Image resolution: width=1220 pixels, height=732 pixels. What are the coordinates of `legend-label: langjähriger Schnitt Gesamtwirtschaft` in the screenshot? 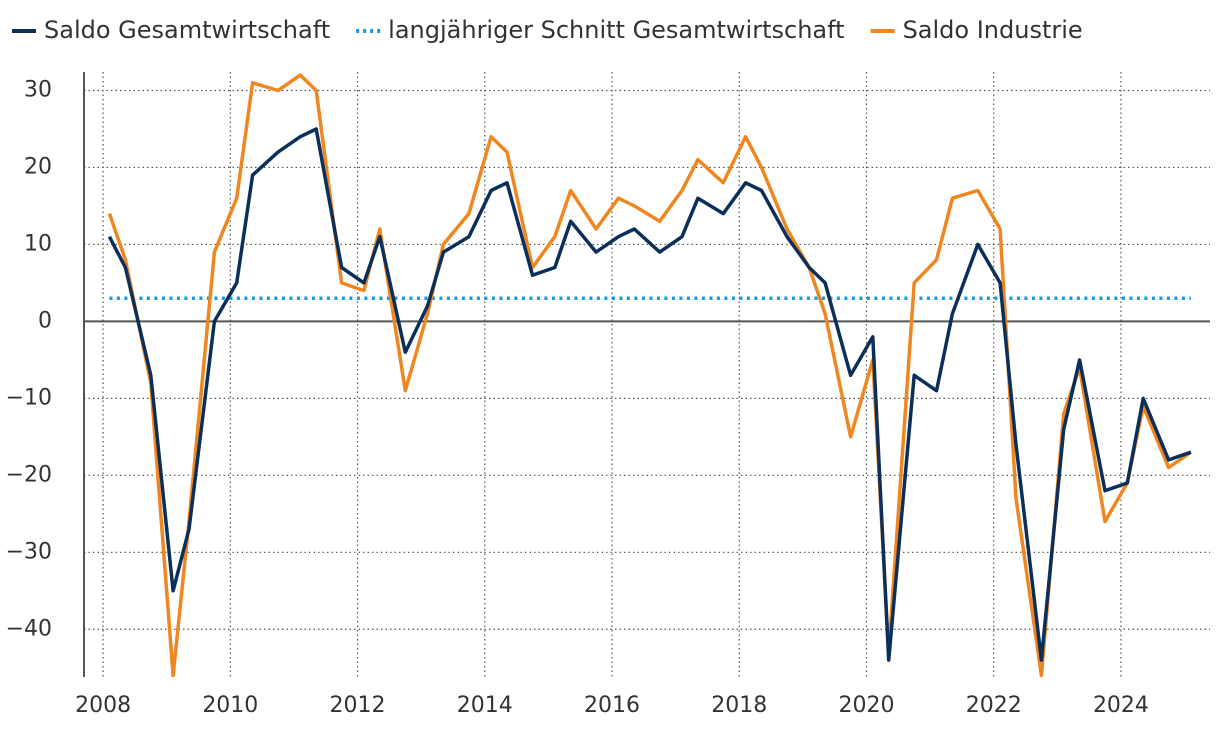 It's located at (616, 30).